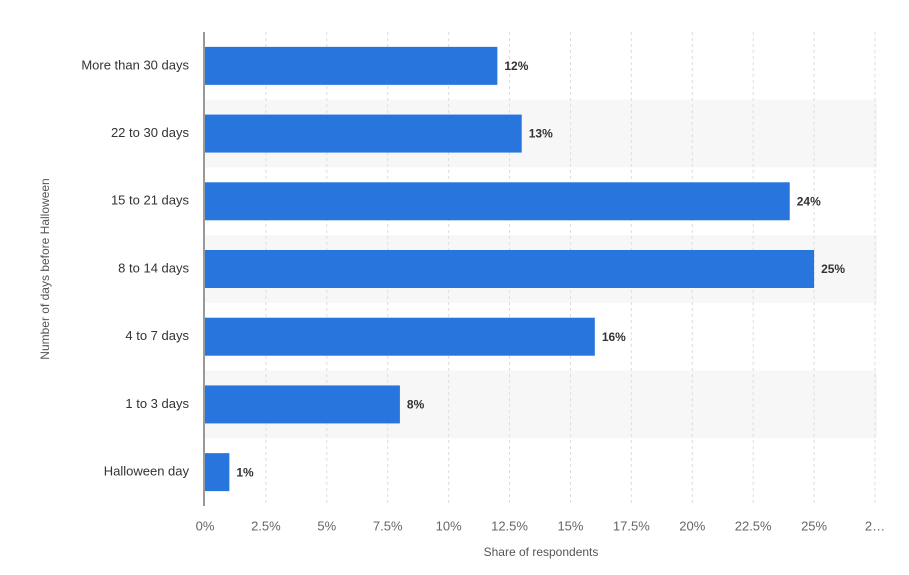 The image size is (909, 575). What do you see at coordinates (157, 403) in the screenshot?
I see `y-tick-label: 1 to 3 days` at bounding box center [157, 403].